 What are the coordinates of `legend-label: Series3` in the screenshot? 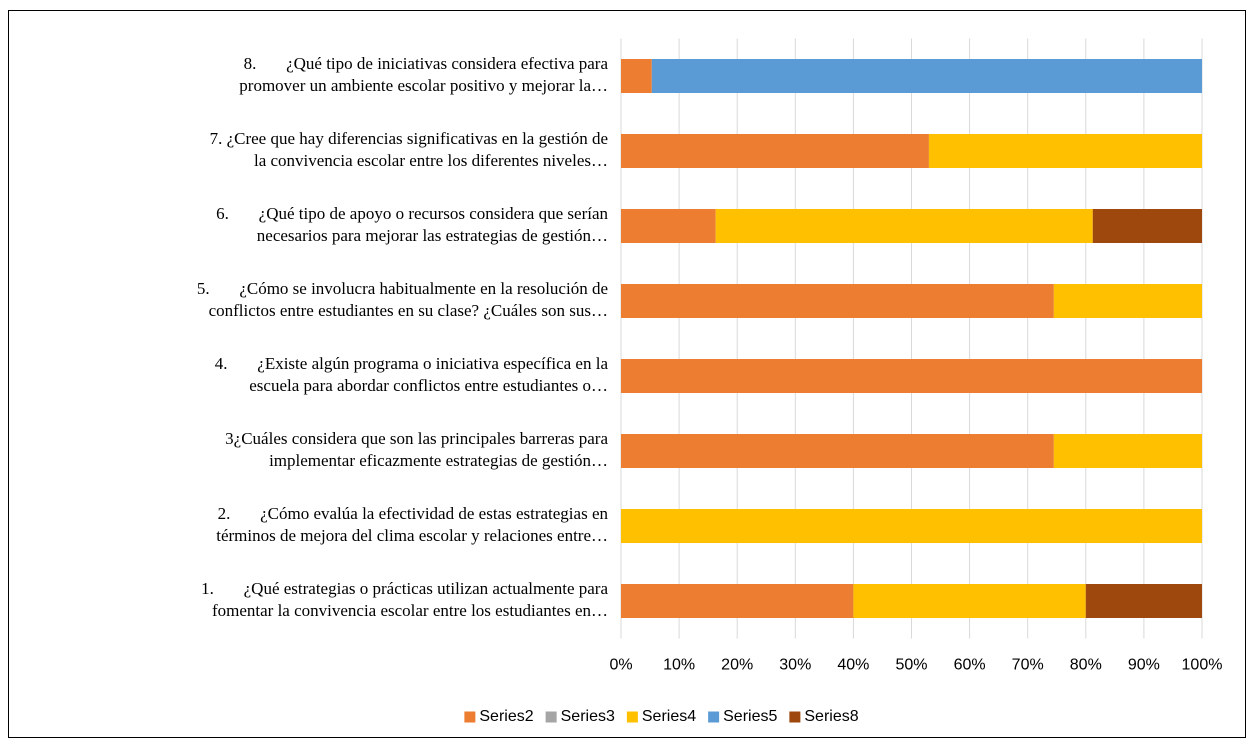 It's located at (588, 716).